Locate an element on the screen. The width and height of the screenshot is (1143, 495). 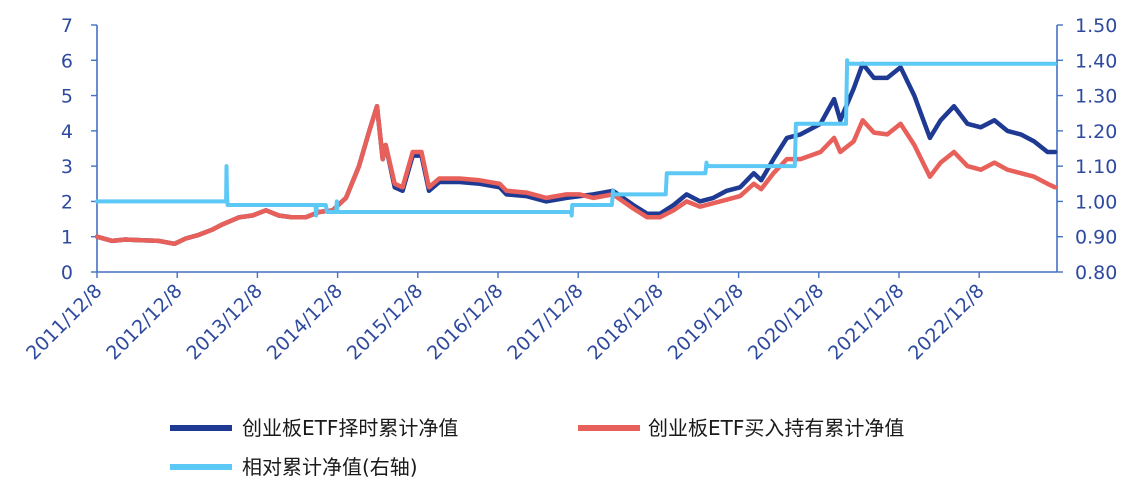
y-left-tick-label: 0 is located at coordinates (67, 273).